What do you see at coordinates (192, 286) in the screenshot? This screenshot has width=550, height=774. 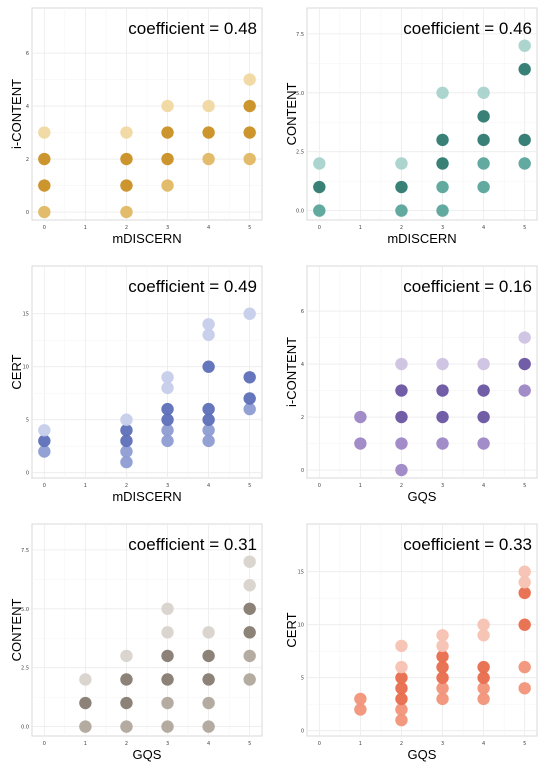 I see `coefficient-label: coefficient = 0.49` at bounding box center [192, 286].